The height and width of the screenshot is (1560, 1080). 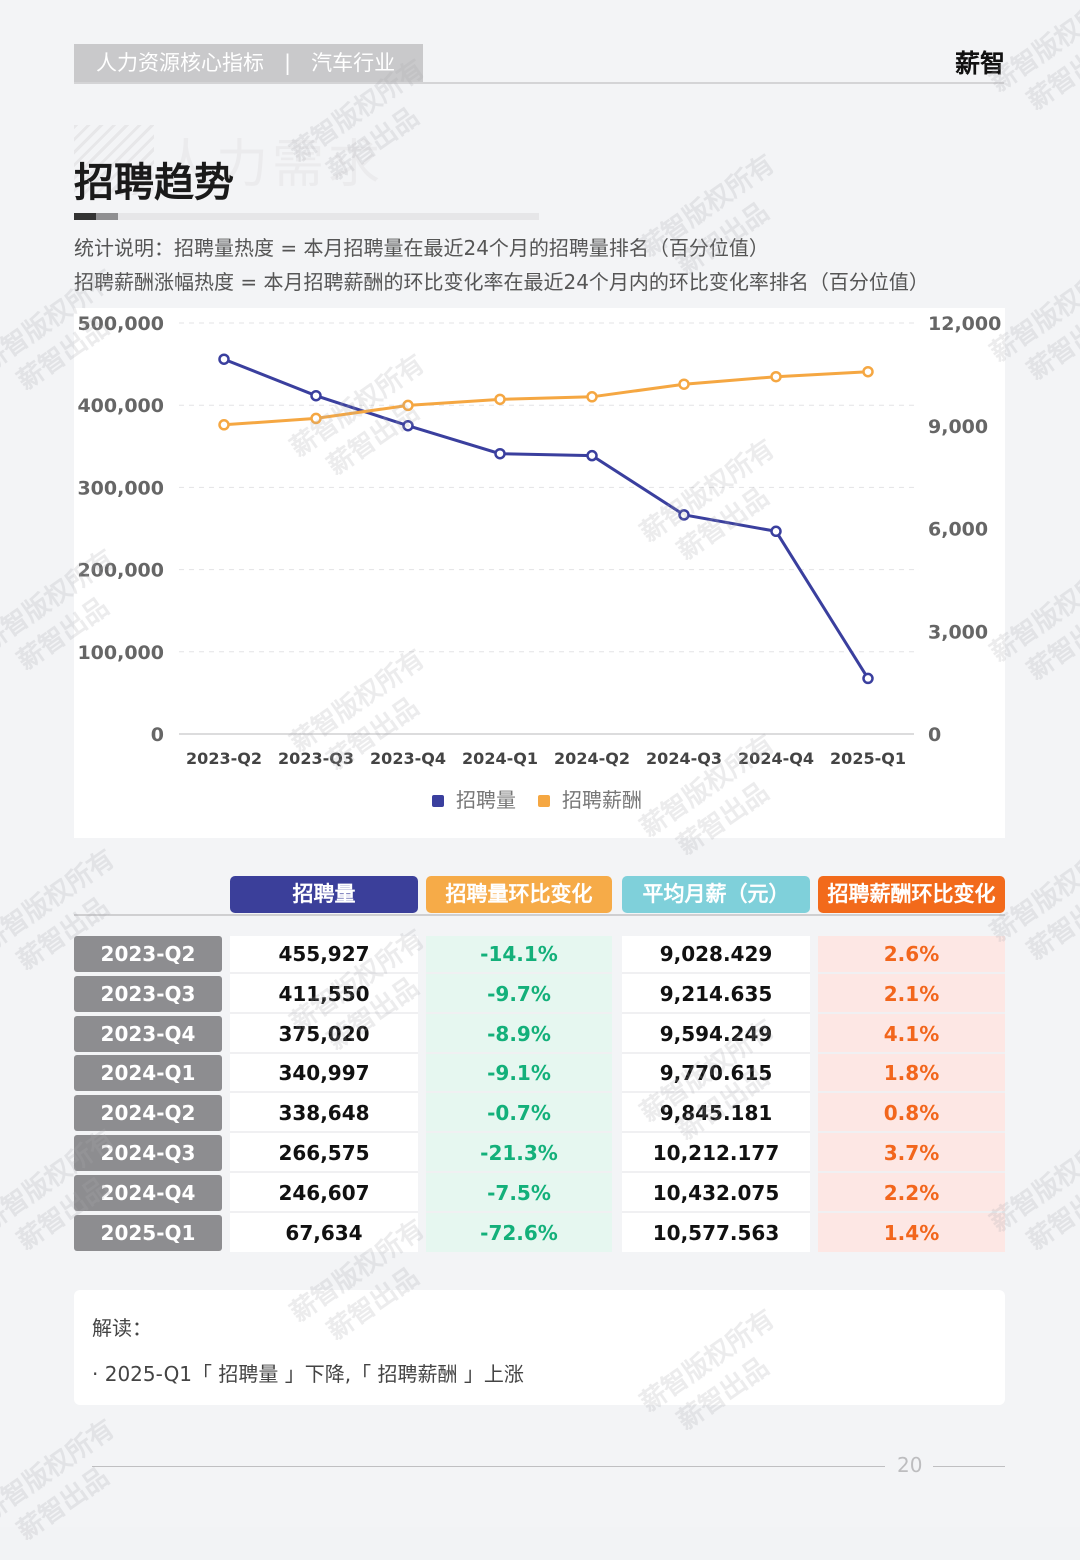 What do you see at coordinates (486, 800) in the screenshot?
I see `legend-label: 招聘量` at bounding box center [486, 800].